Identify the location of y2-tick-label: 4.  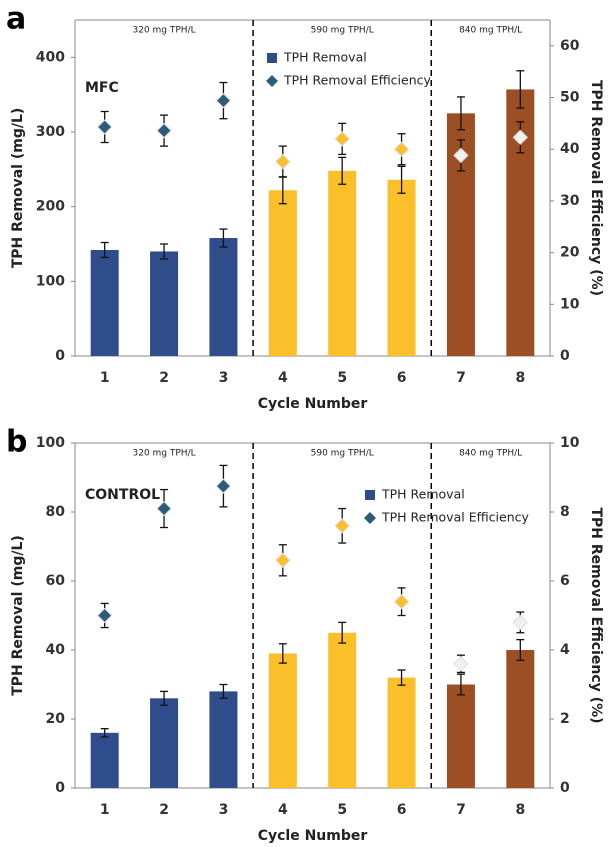
(565, 650).